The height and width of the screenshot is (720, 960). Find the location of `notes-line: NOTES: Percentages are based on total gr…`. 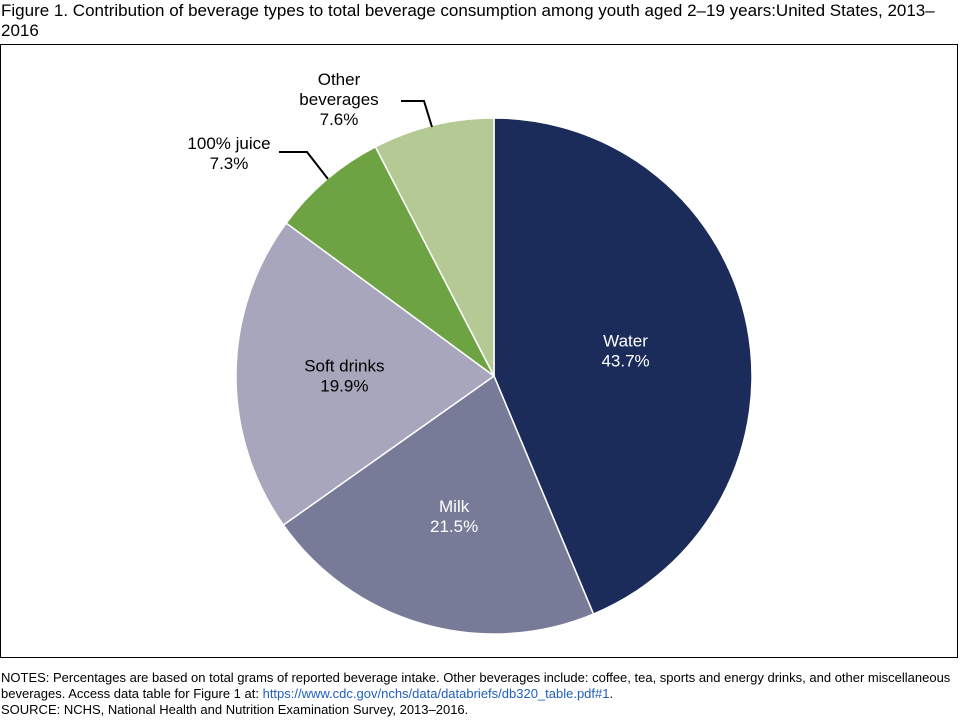

notes-line: NOTES: Percentages are based on total gr… is located at coordinates (476, 685).